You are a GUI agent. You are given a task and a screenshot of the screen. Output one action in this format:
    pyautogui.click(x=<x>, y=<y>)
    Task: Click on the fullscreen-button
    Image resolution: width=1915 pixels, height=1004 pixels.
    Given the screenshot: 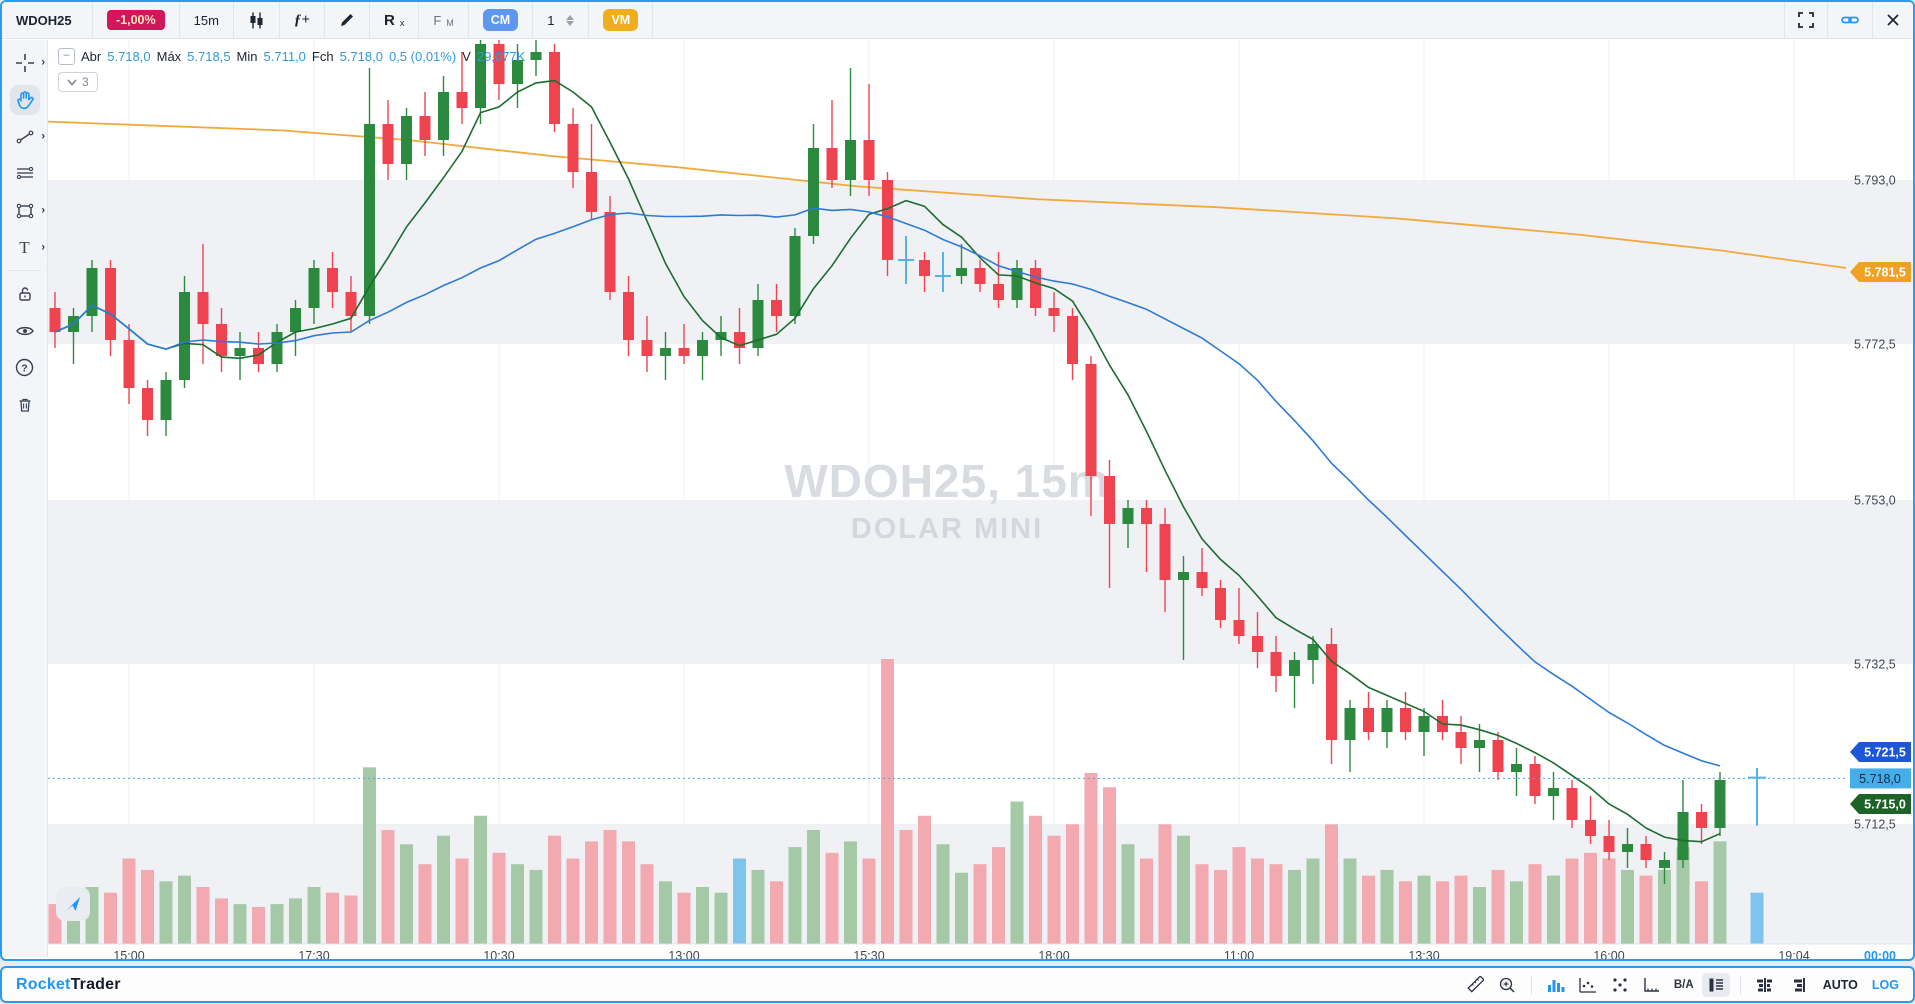 What is the action you would take?
    pyautogui.click(x=1805, y=20)
    